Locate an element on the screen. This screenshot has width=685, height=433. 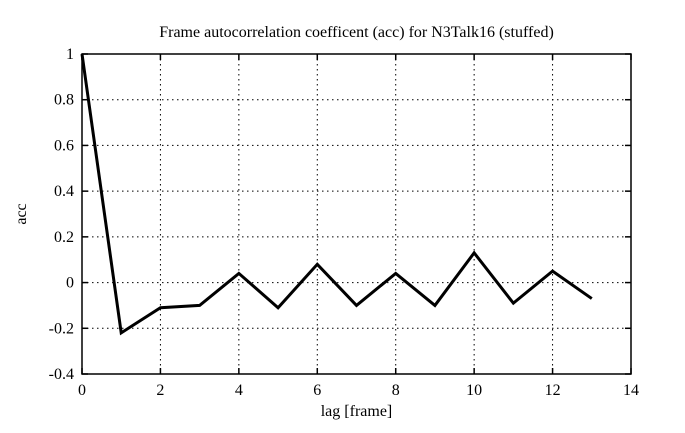
x-tick-label: 12 is located at coordinates (553, 390).